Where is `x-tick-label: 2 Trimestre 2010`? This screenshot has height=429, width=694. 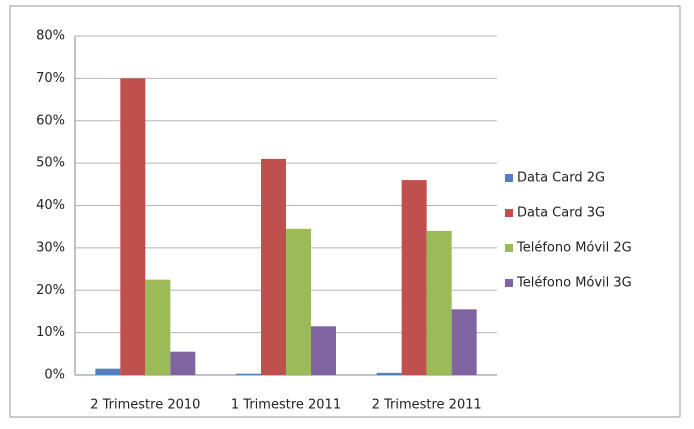 x-tick-label: 2 Trimestre 2010 is located at coordinates (145, 405).